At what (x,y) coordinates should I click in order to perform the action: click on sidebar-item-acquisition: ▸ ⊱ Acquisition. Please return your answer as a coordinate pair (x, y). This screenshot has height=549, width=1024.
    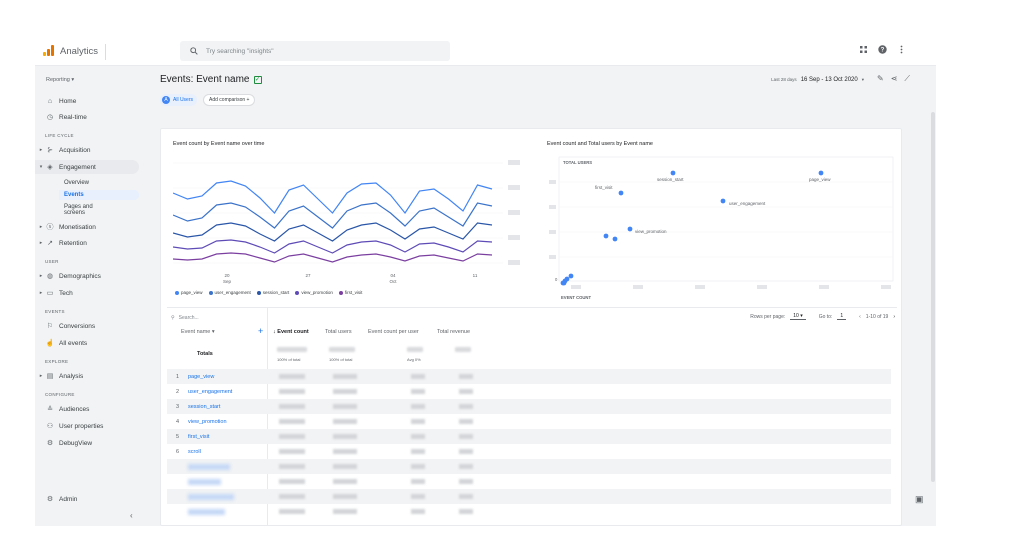
    Looking at the image, I should click on (87, 150).